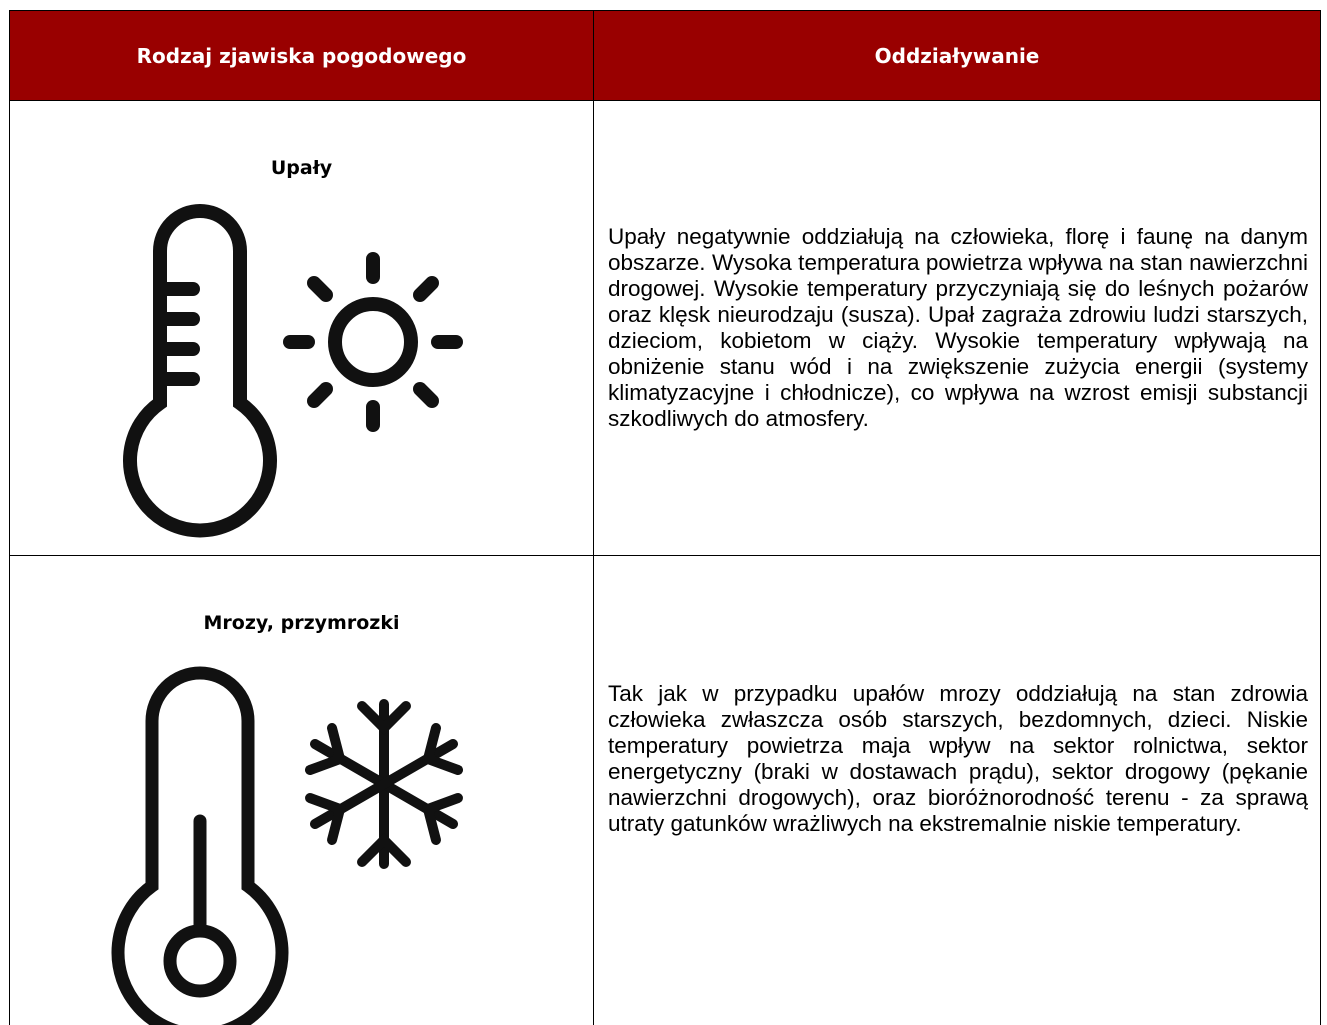 The width and height of the screenshot is (1327, 1025). I want to click on frost-icon, so click(287, 845).